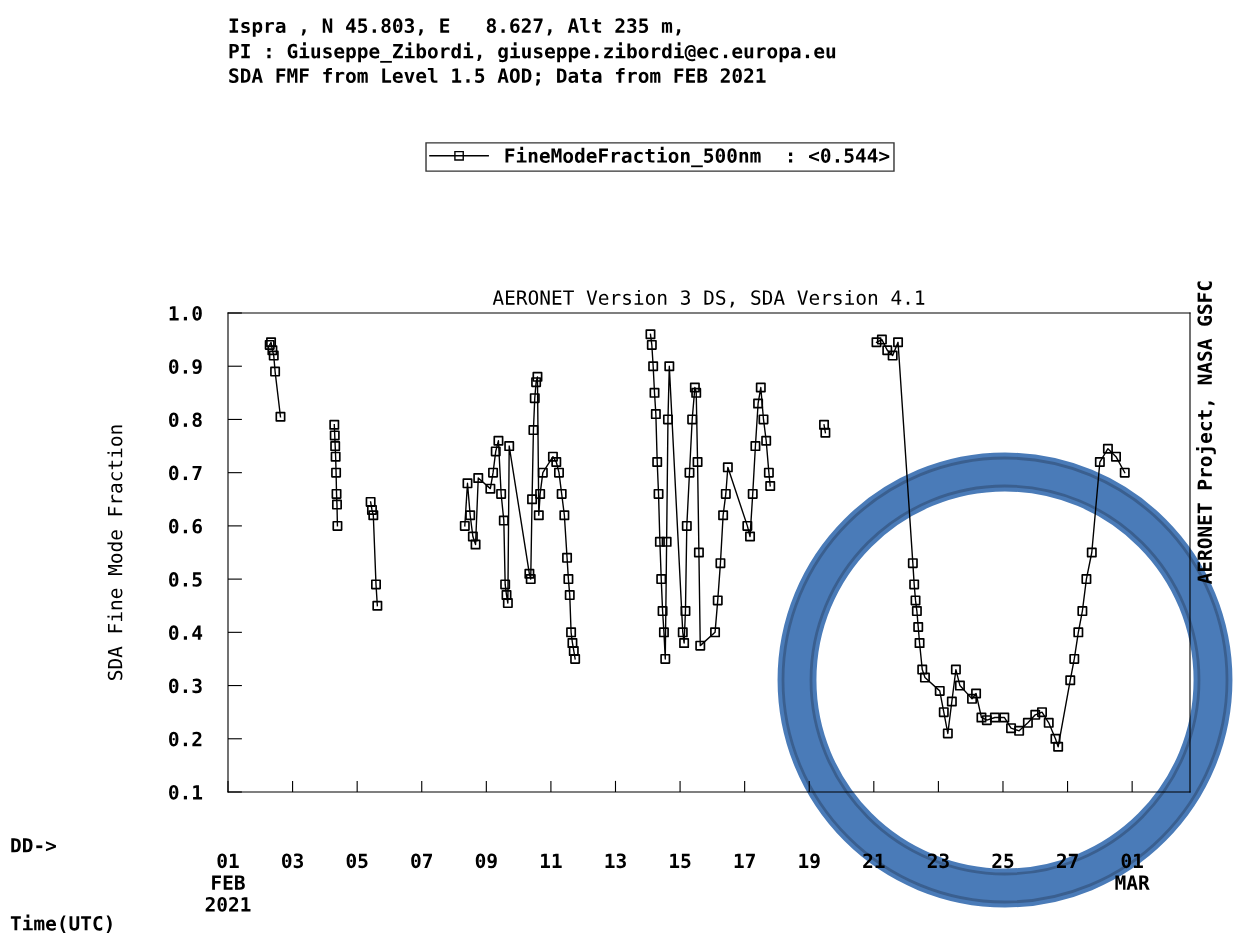 The width and height of the screenshot is (1247, 943). Describe the element at coordinates (615, 861) in the screenshot. I see `x-tick-label: 13` at that location.